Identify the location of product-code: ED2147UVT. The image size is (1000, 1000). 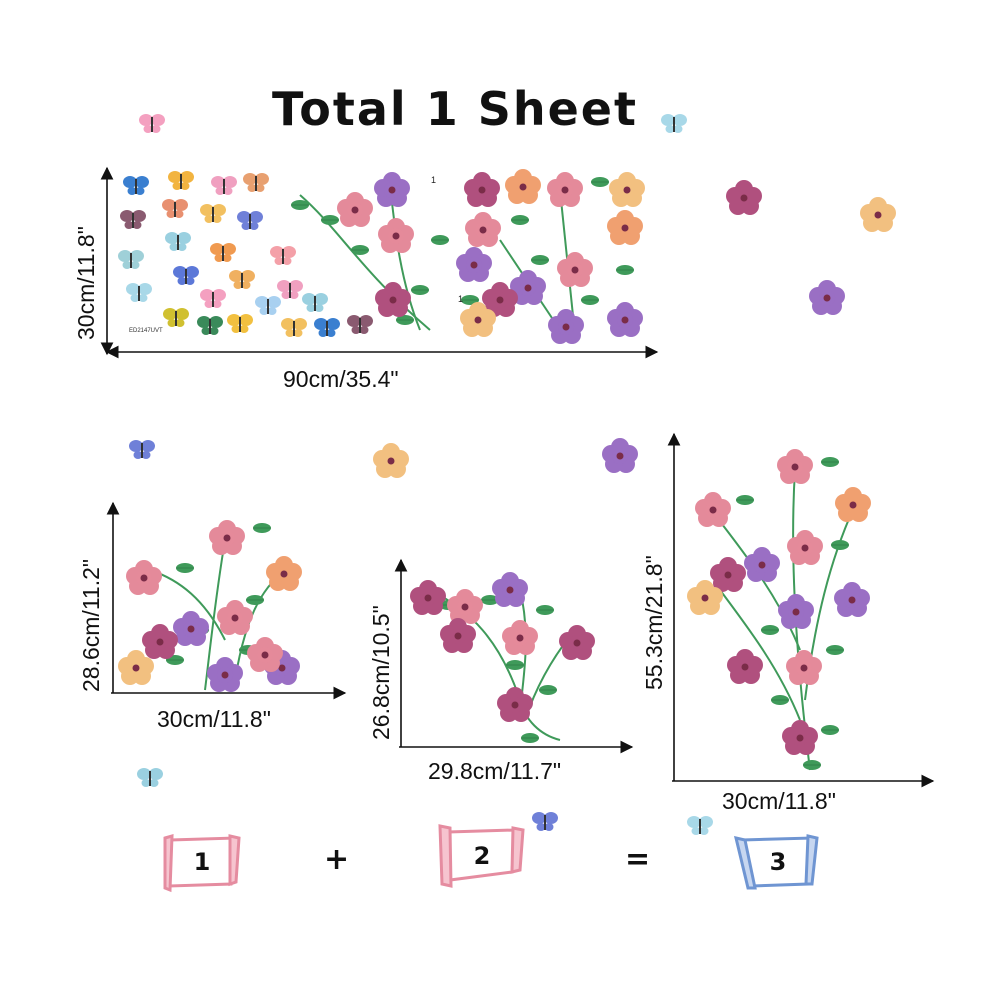
(146, 331).